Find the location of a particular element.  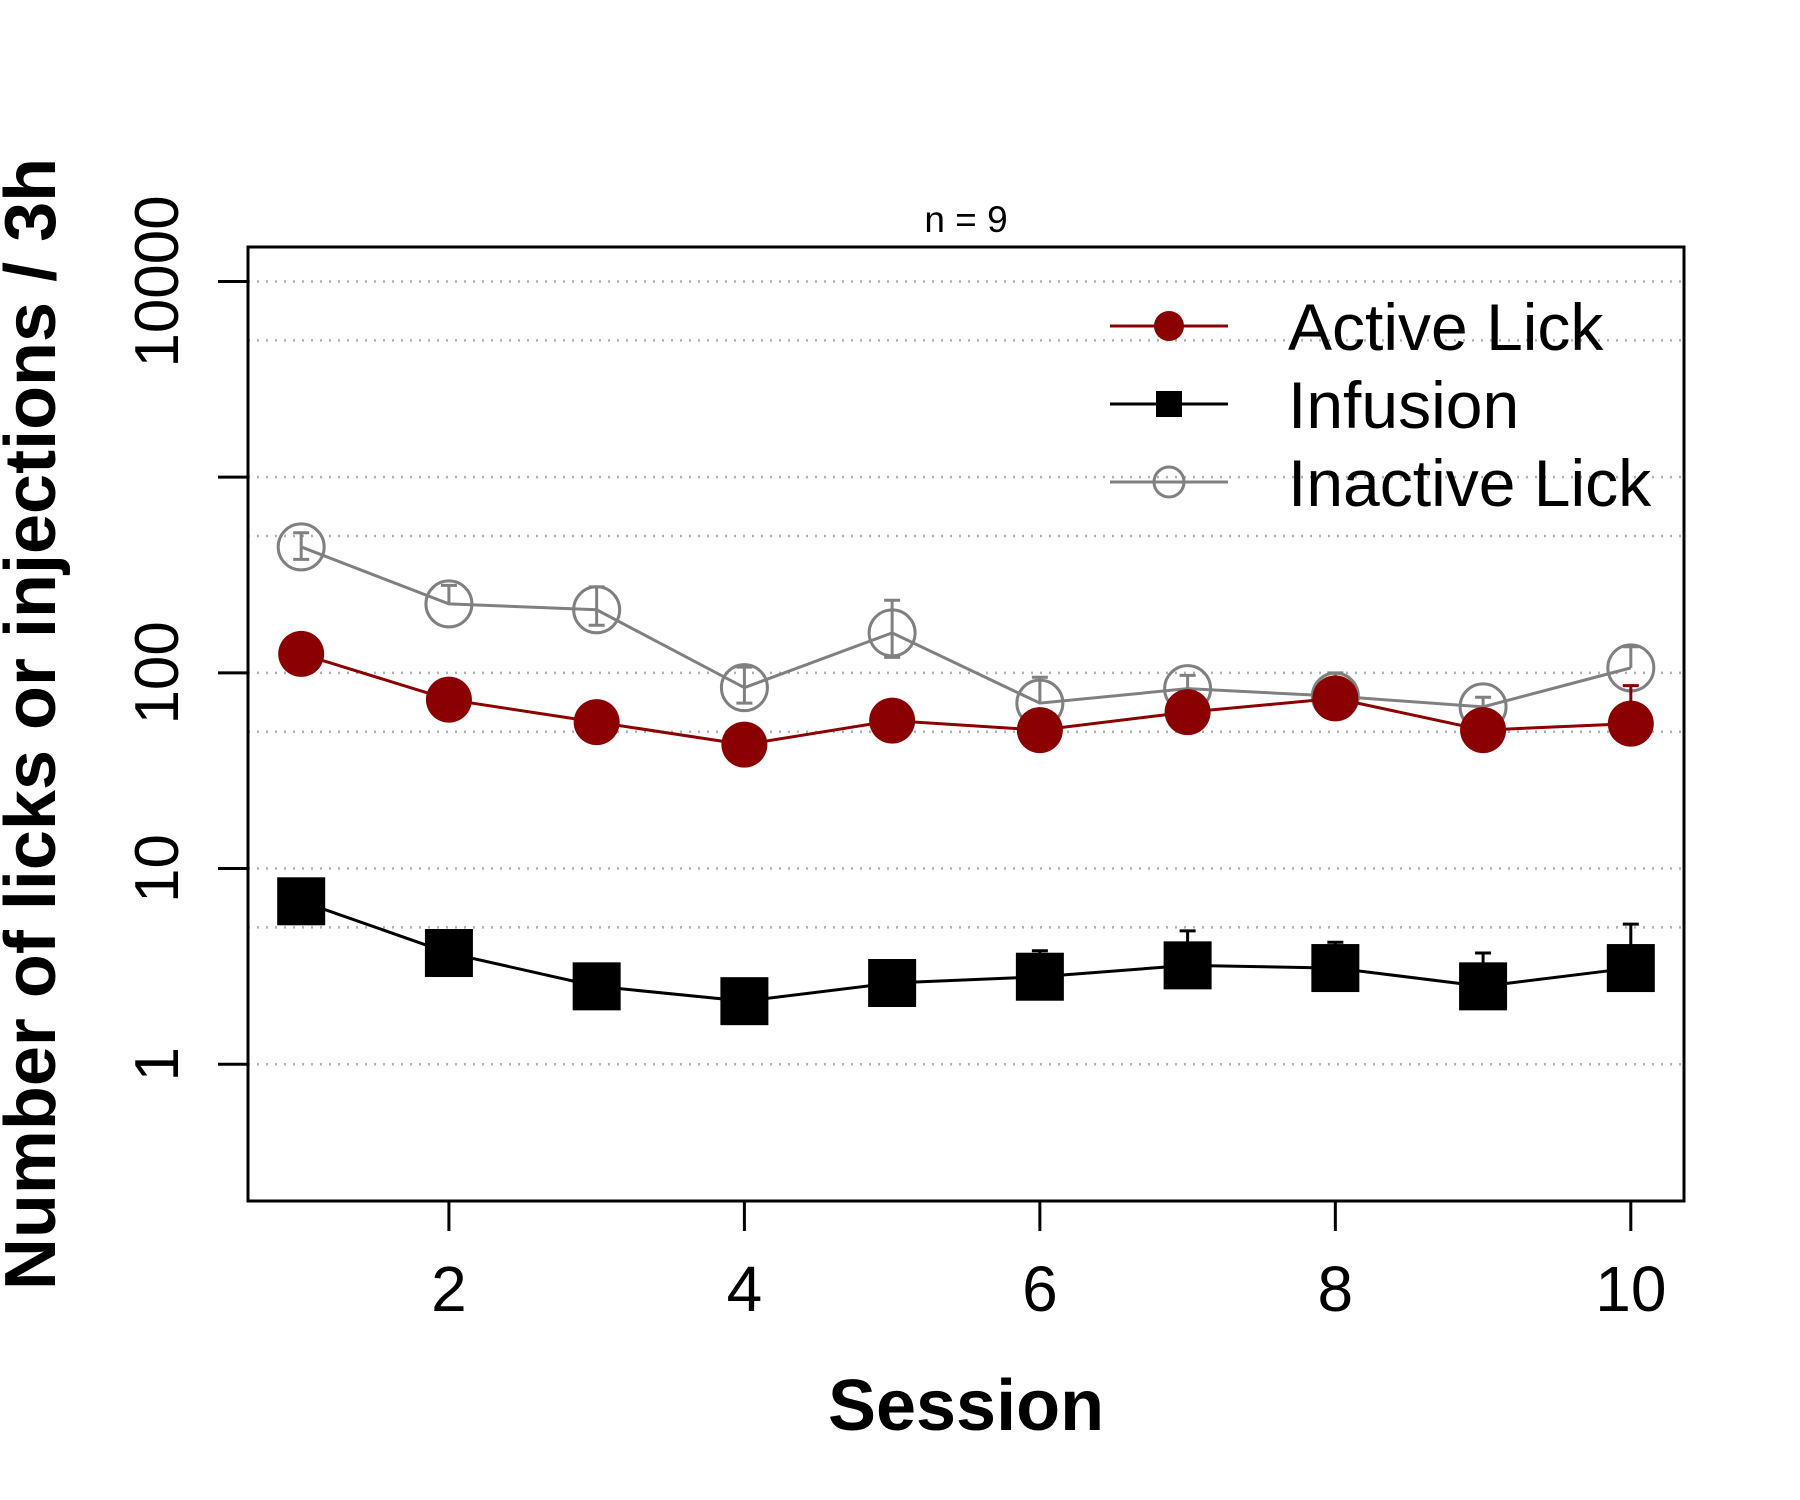

x-tick-label: 4 is located at coordinates (745, 1289).